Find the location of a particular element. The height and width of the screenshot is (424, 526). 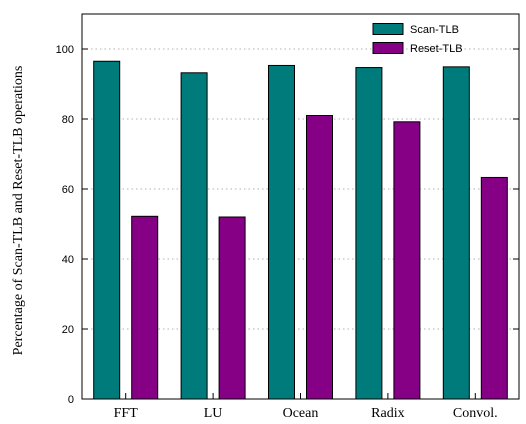

y-tick-label: 100 is located at coordinates (65, 50).